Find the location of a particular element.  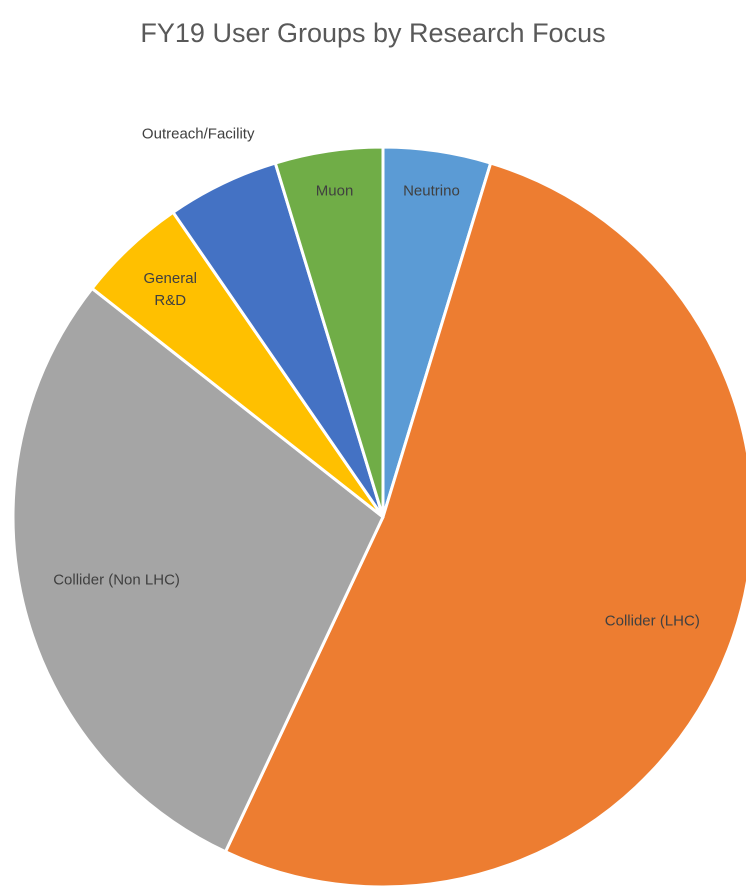

slice-label: Collider (Non LHC) is located at coordinates (116, 580).